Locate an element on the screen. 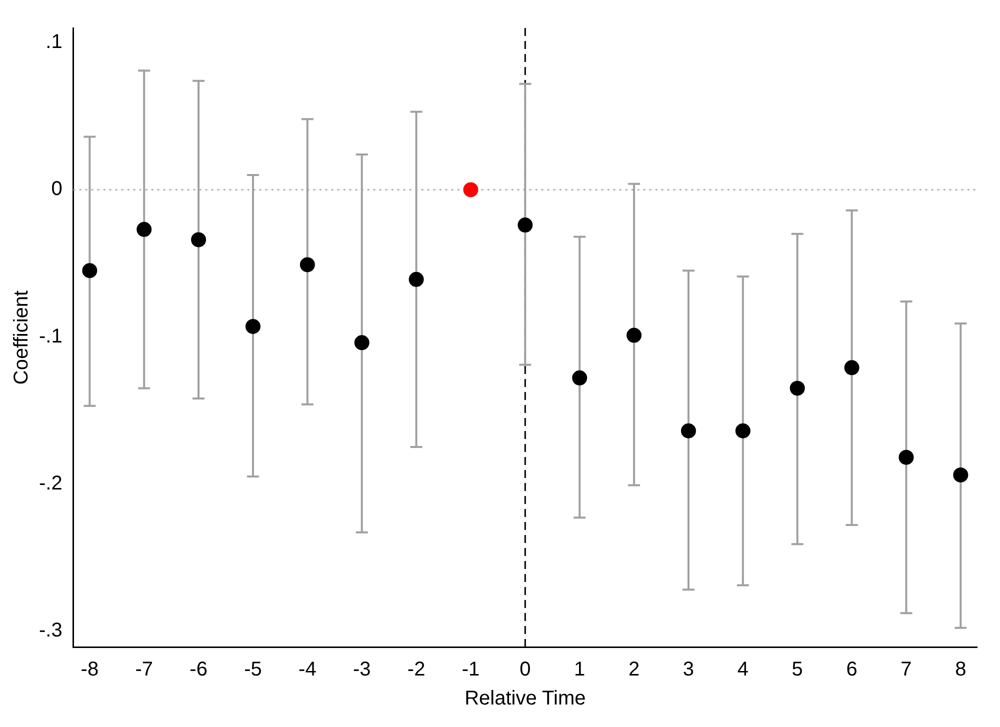  y-tick-label: 0 is located at coordinates (56, 189).